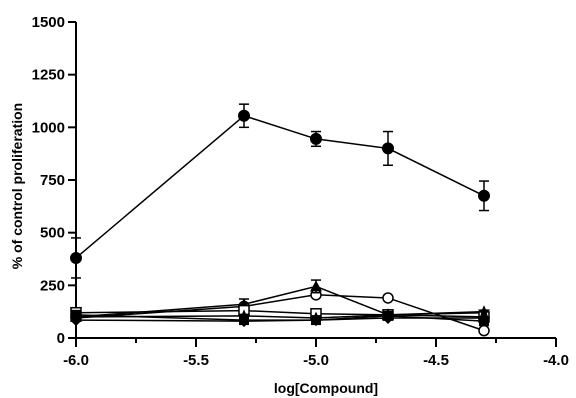  Describe the element at coordinates (48, 75) in the screenshot. I see `y-tick-label: 1250` at that location.